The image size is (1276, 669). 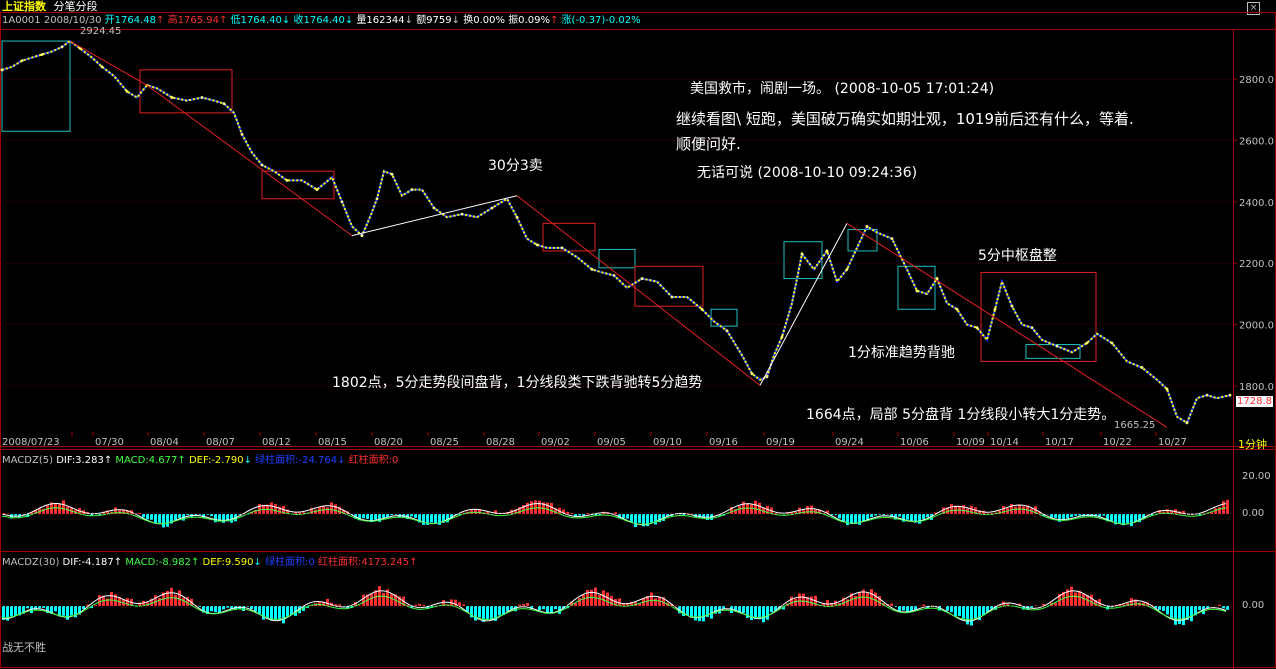 I want to click on x-tick-label: 08/20, so click(x=388, y=442).